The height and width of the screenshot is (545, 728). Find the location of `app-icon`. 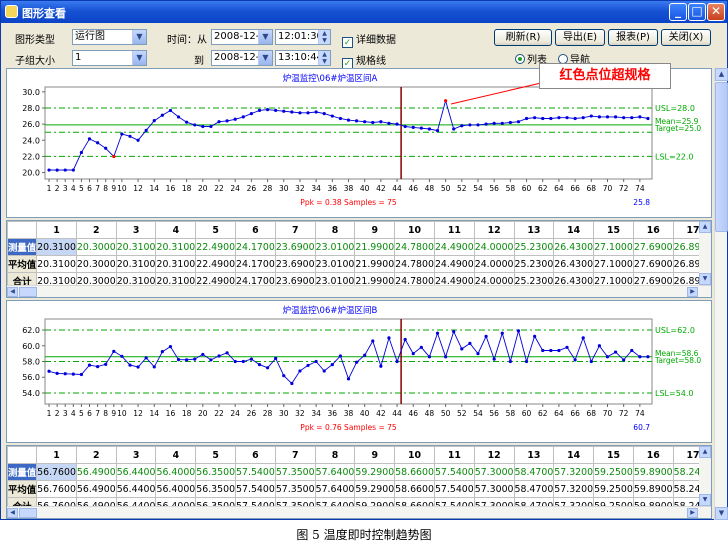

app-icon is located at coordinates (11, 11).